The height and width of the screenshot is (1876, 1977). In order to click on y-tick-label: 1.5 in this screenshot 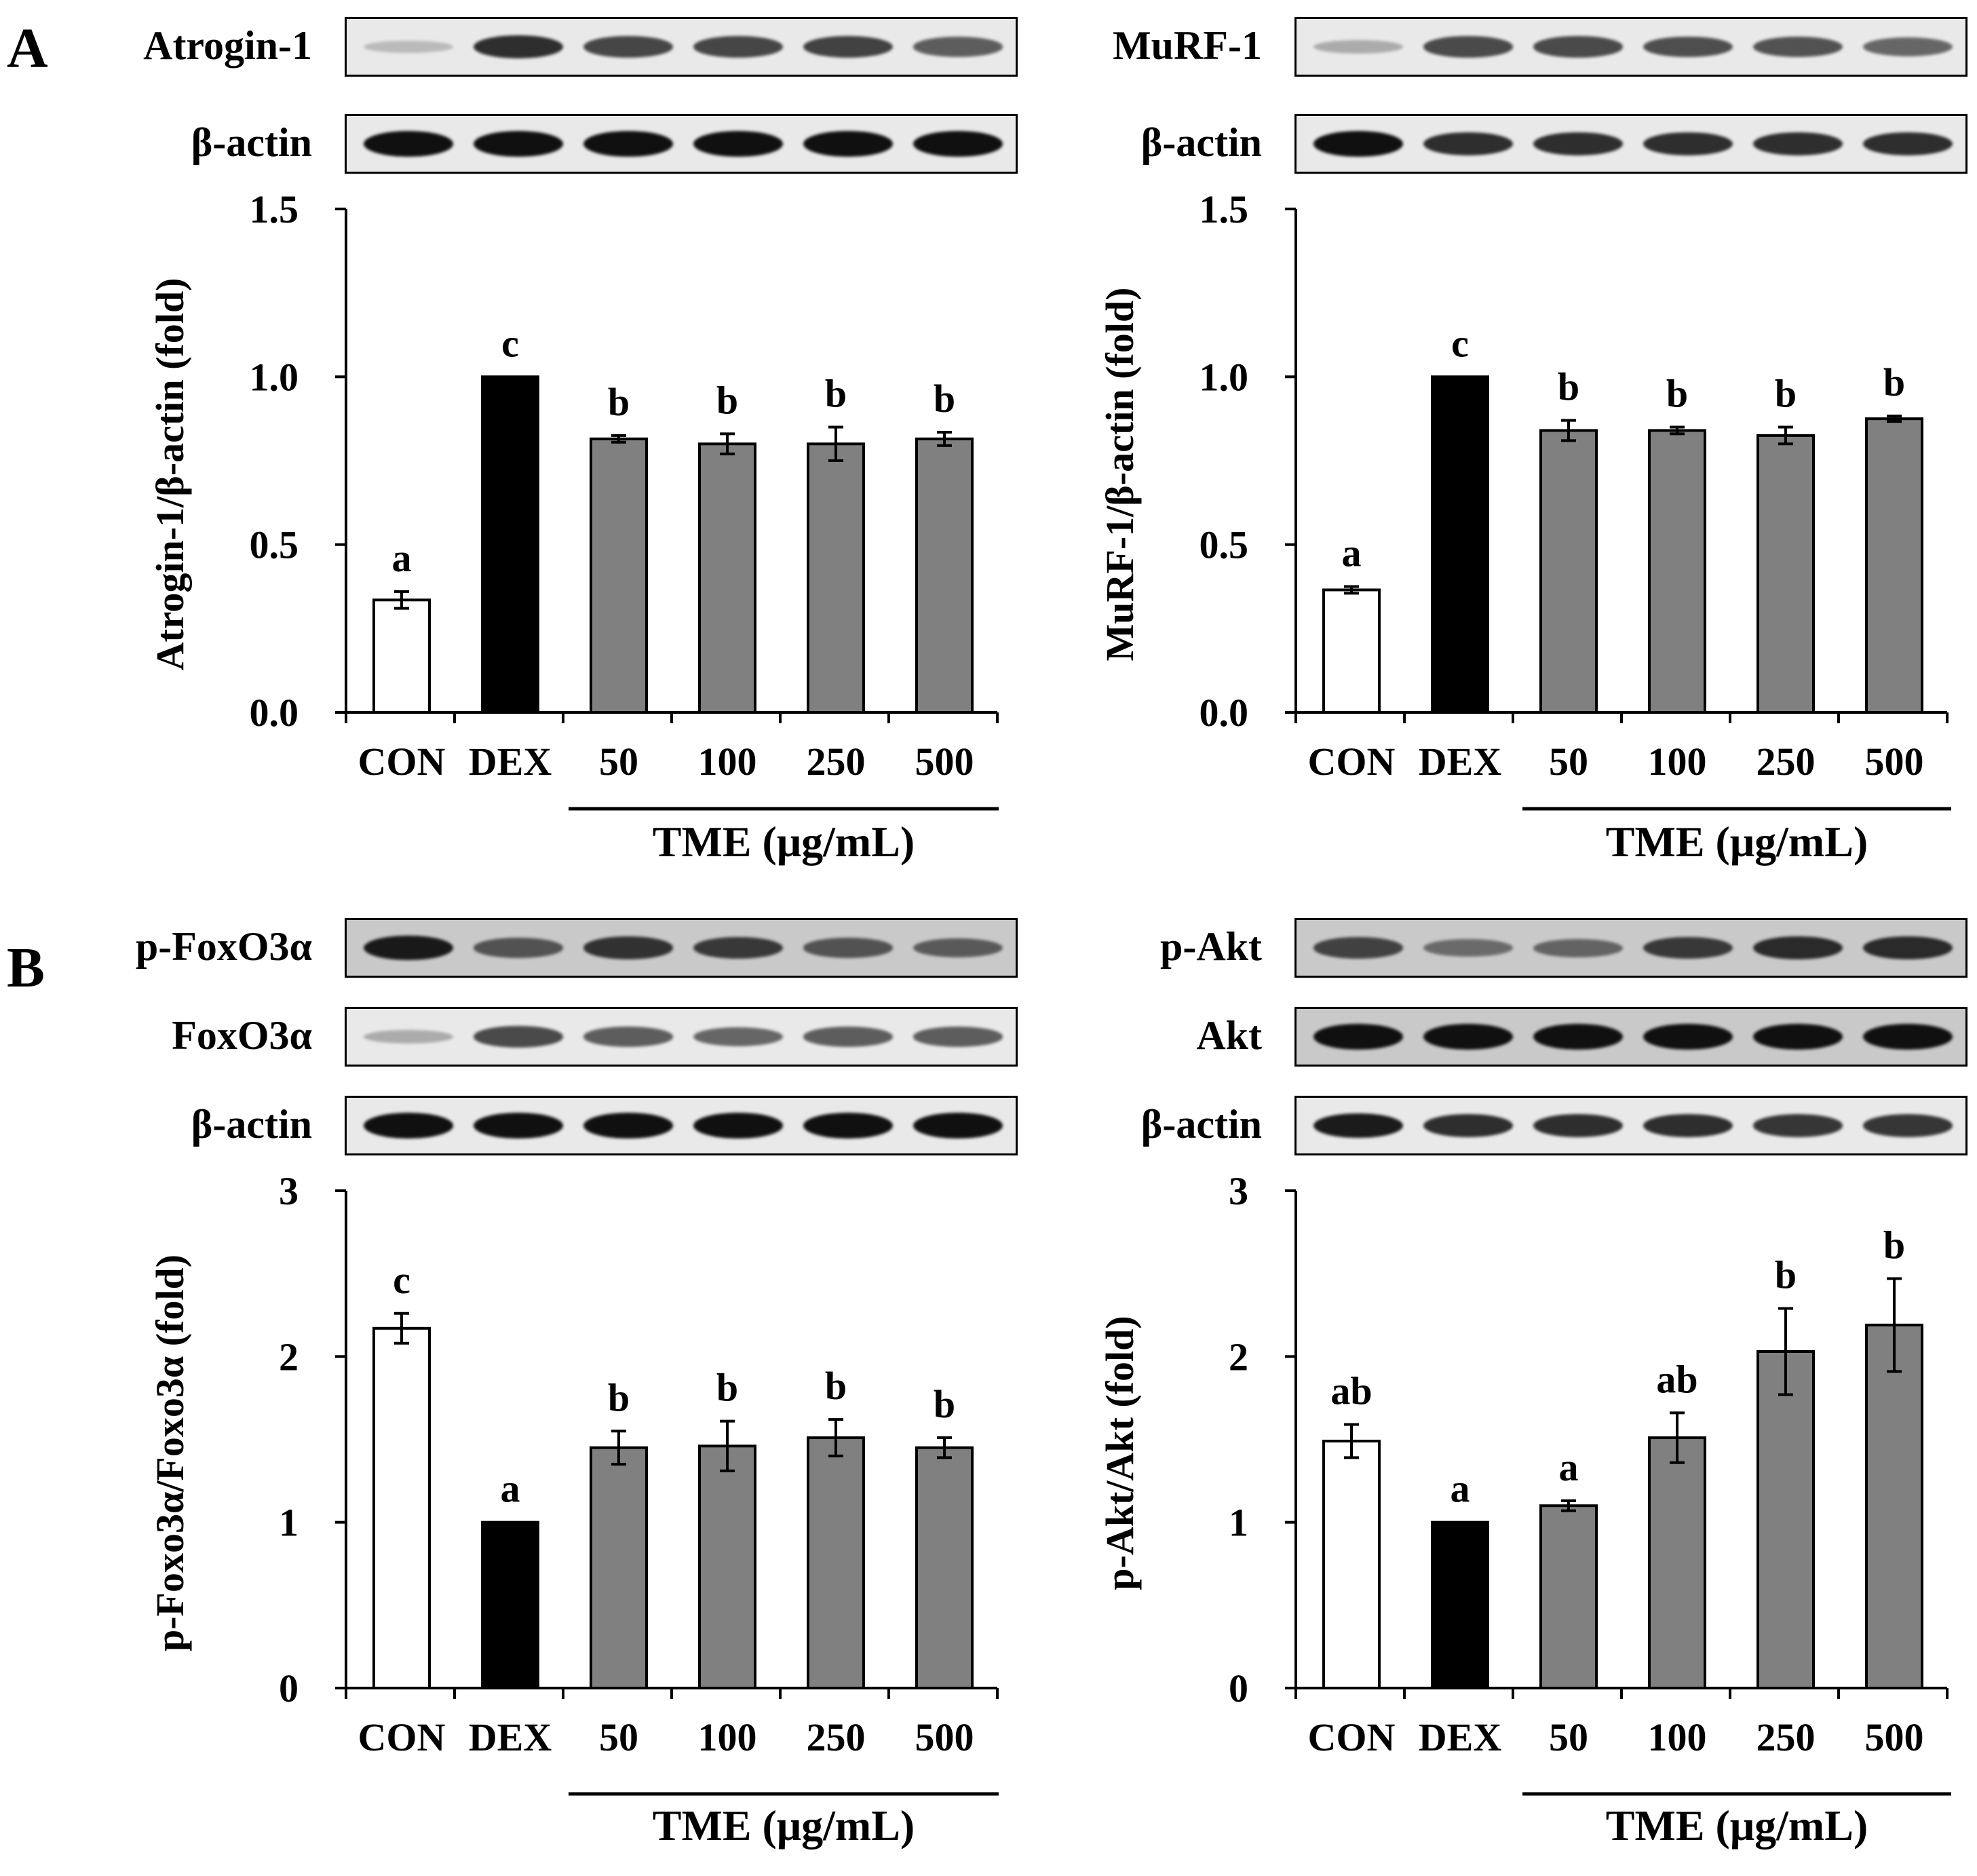, I will do `click(1224, 209)`.